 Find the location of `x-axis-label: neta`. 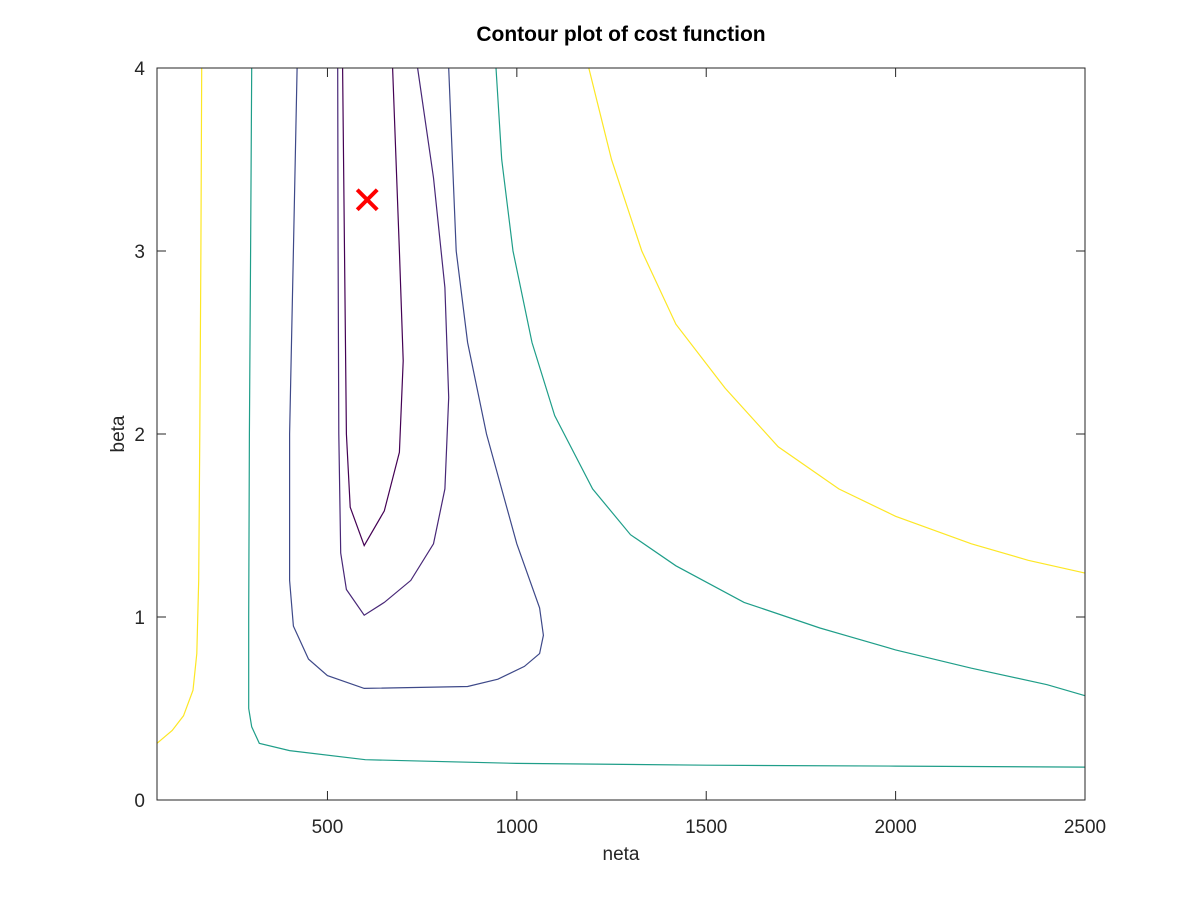

x-axis-label: neta is located at coordinates (621, 854).